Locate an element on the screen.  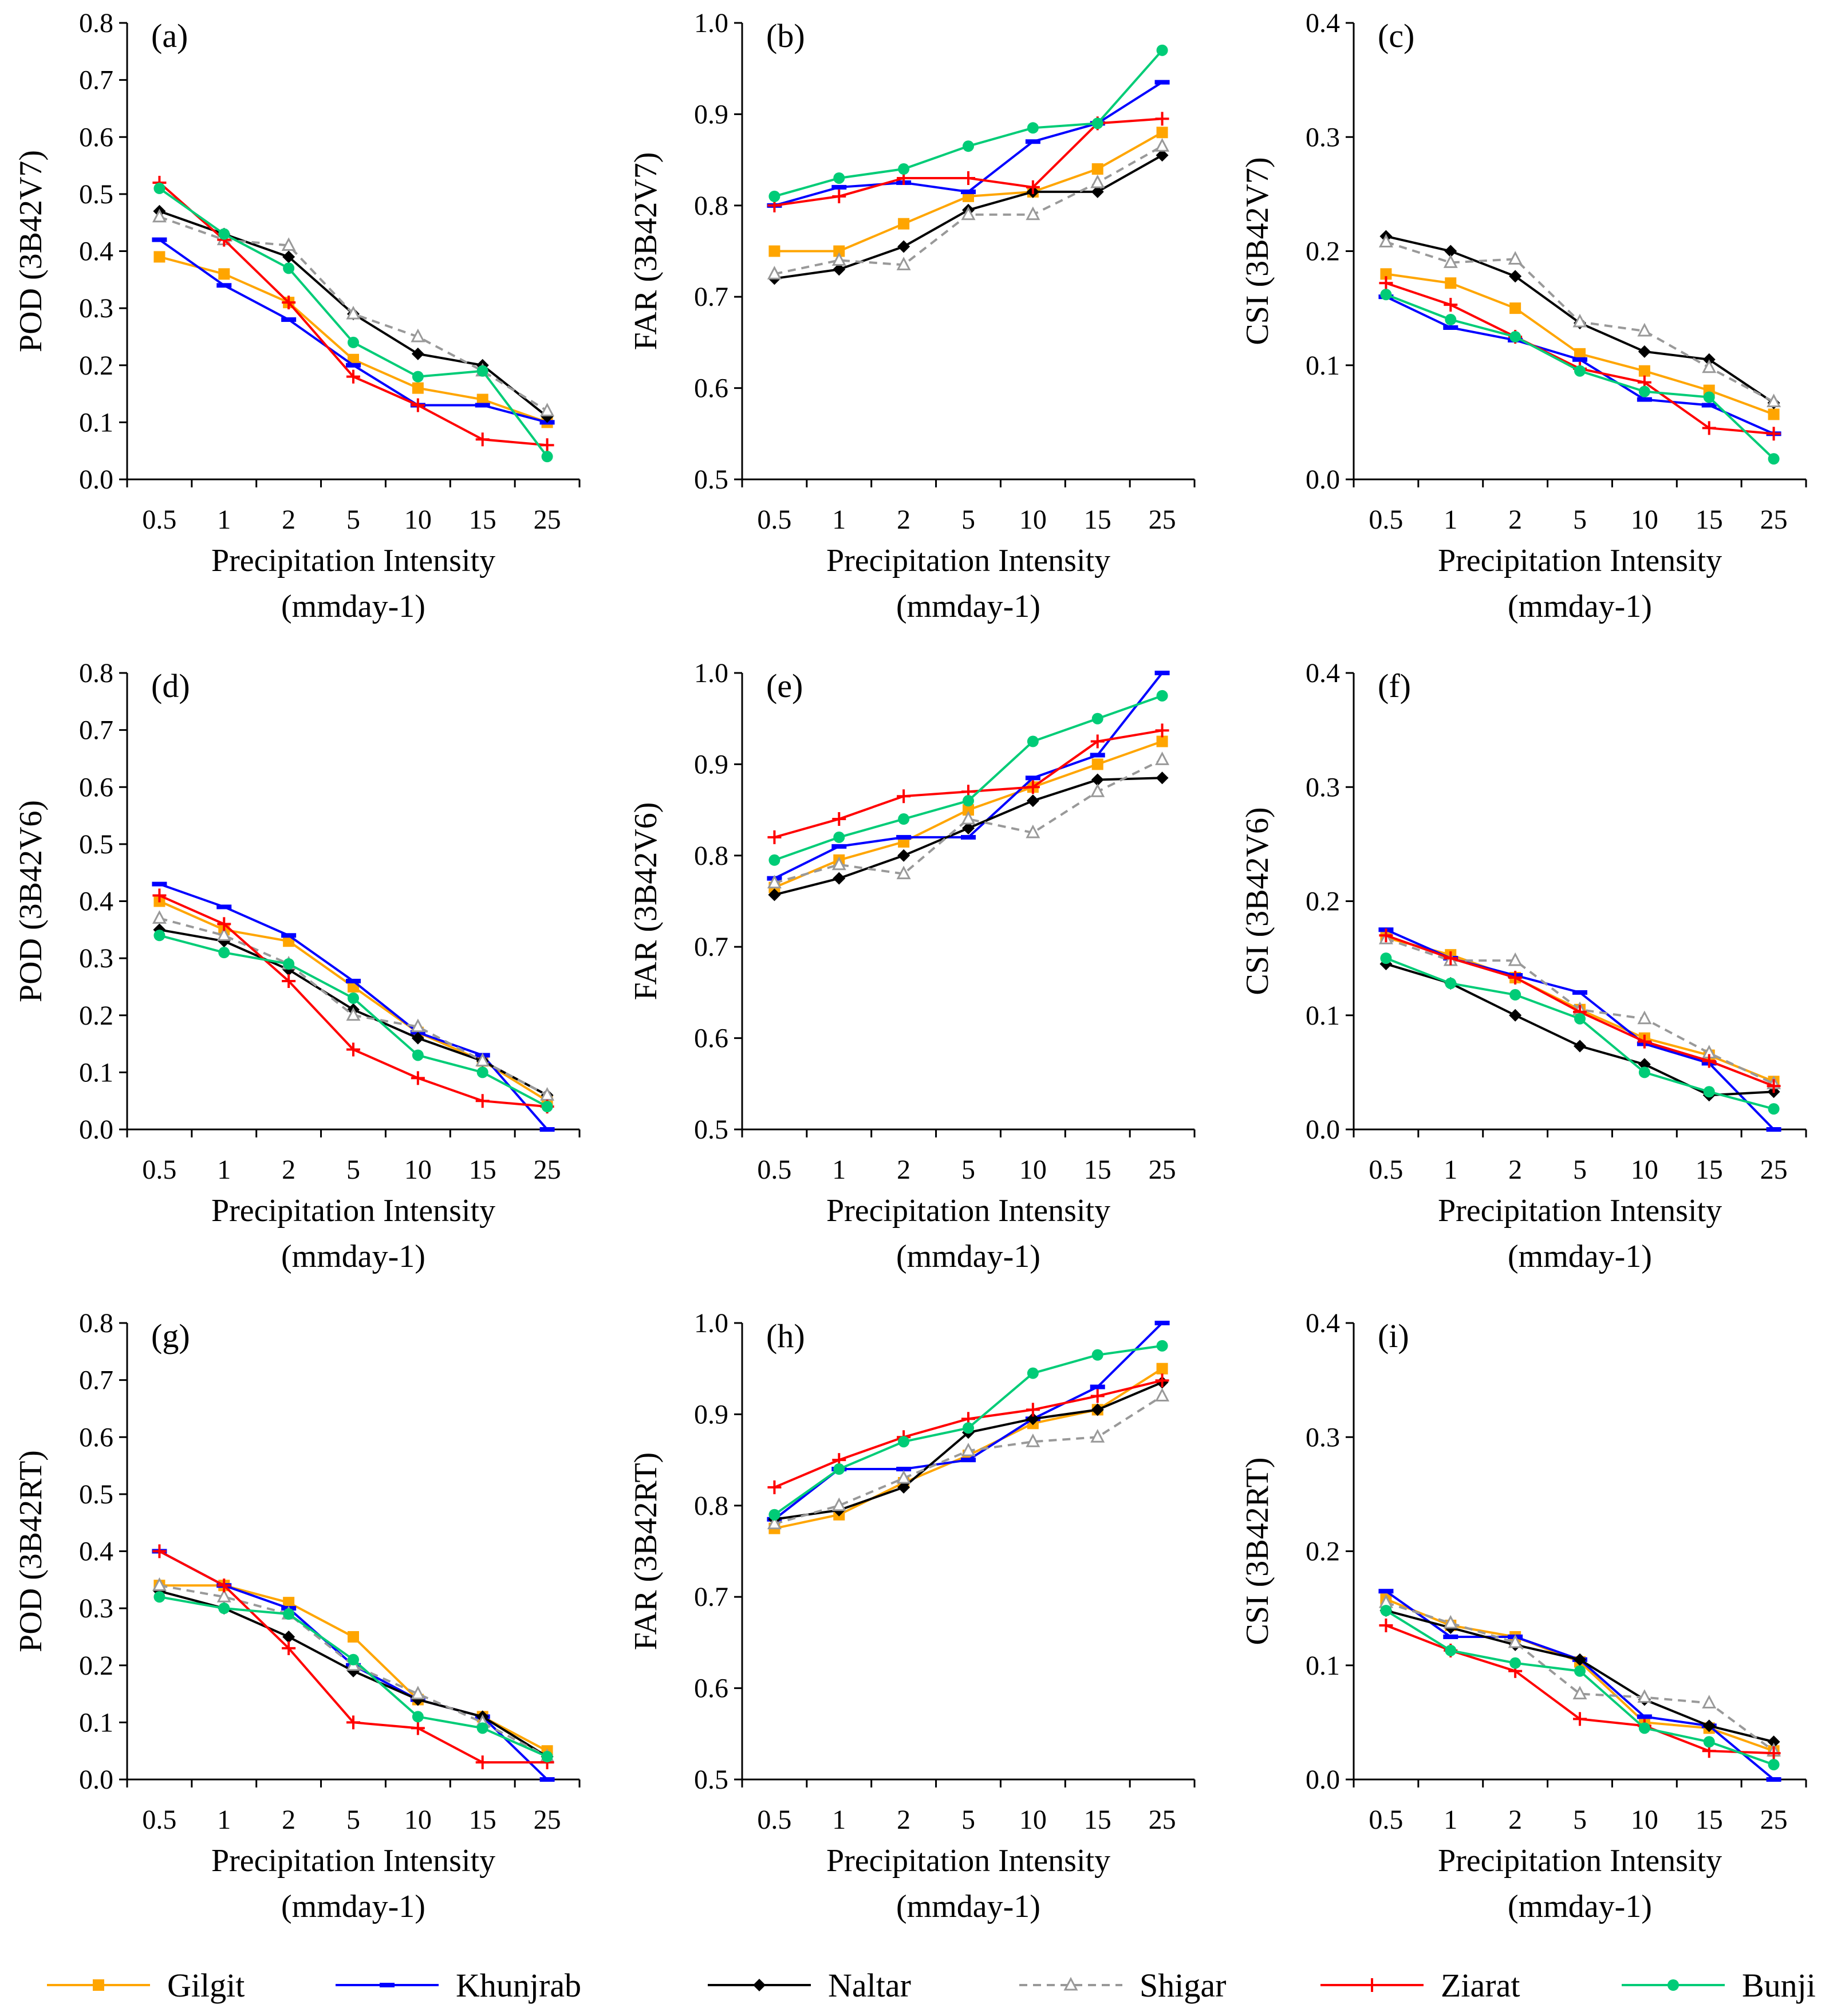
series-ziarat is located at coordinates (1580, 1010).